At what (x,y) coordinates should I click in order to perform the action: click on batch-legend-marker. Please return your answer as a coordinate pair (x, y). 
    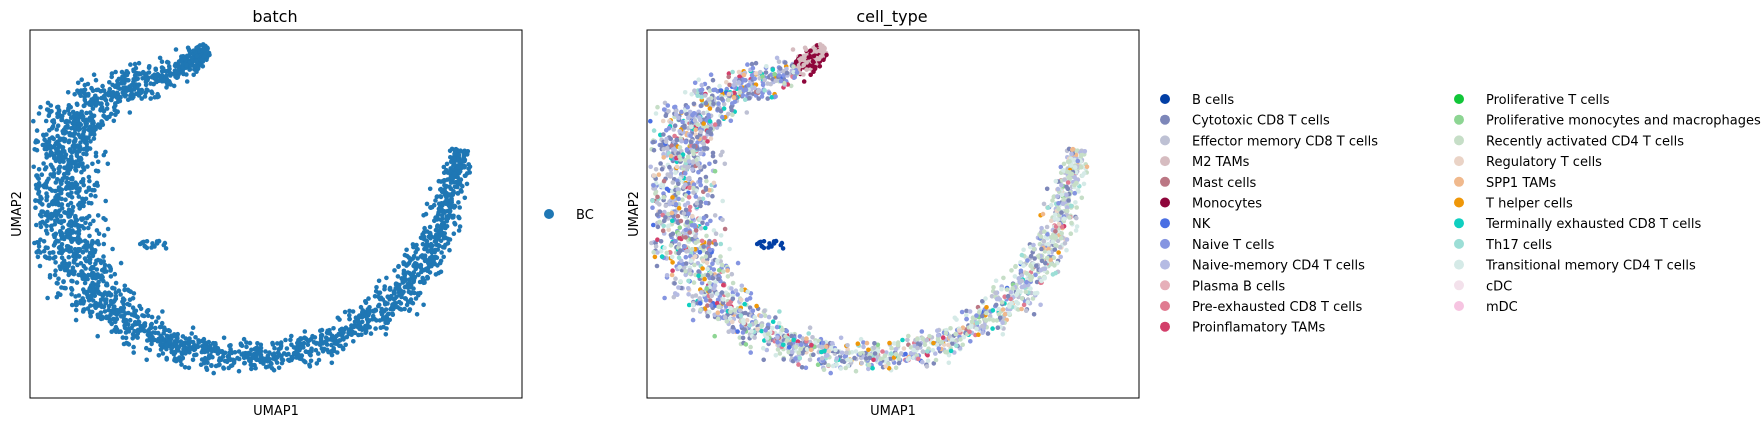
    Looking at the image, I should click on (549, 214).